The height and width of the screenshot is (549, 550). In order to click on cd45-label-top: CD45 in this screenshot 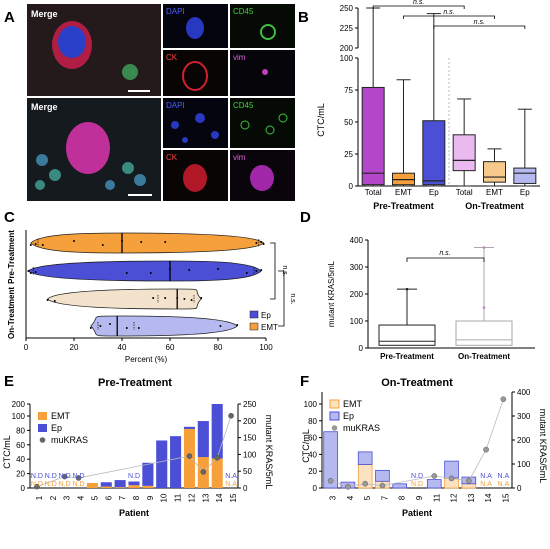, I will do `click(243, 11)`.